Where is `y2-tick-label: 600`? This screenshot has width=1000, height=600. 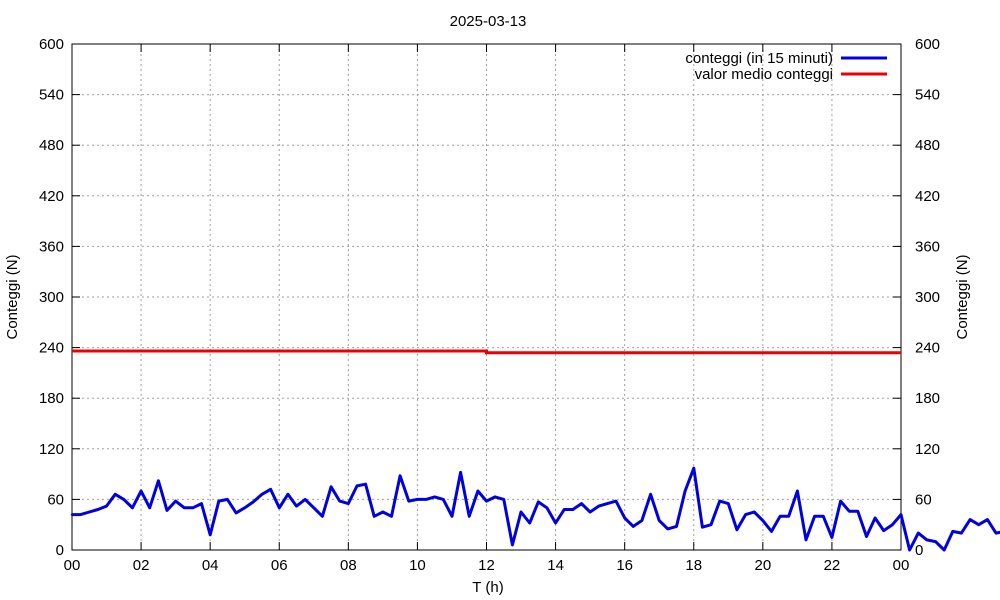
y2-tick-label: 600 is located at coordinates (927, 44).